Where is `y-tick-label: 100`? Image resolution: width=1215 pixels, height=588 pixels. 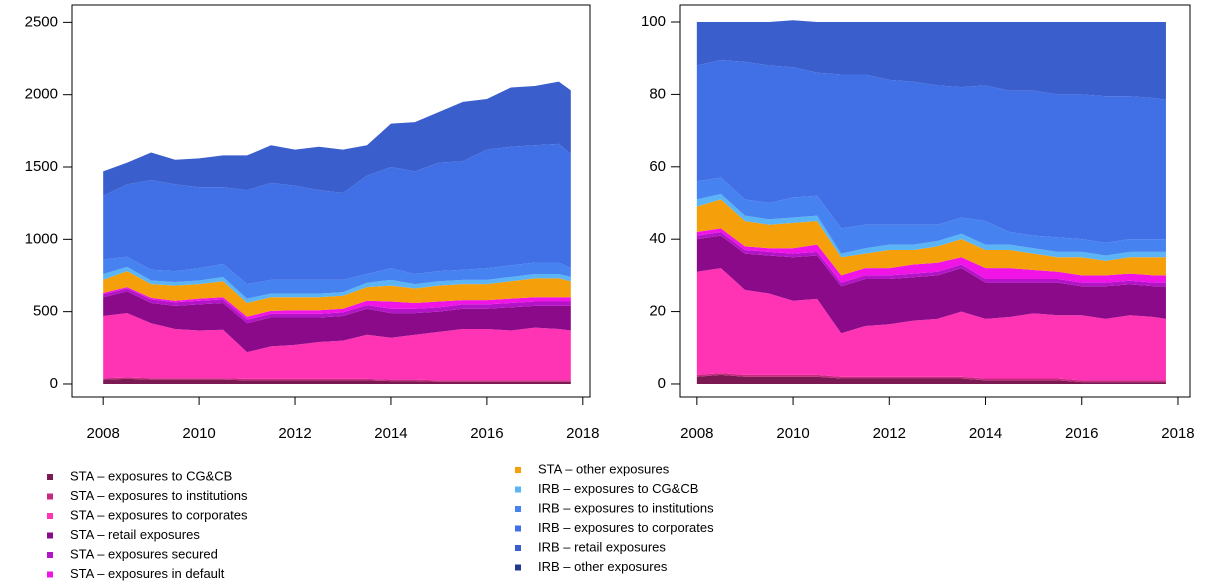
y-tick-label: 100 is located at coordinates (653, 21).